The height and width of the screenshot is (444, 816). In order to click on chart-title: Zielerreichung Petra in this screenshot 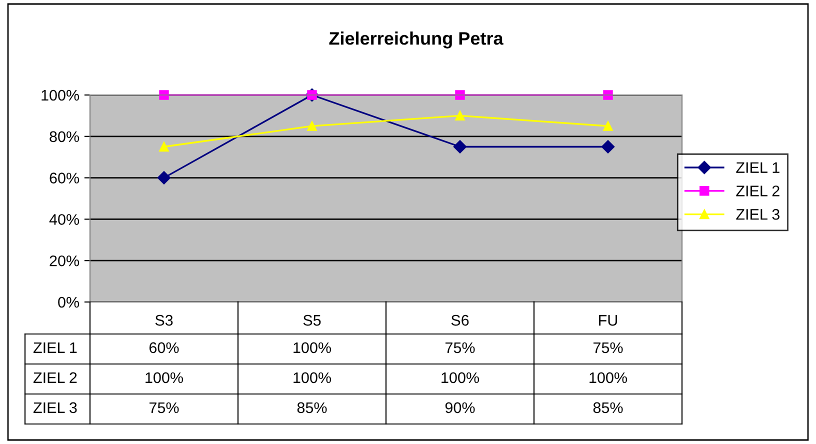, I will do `click(416, 40)`.